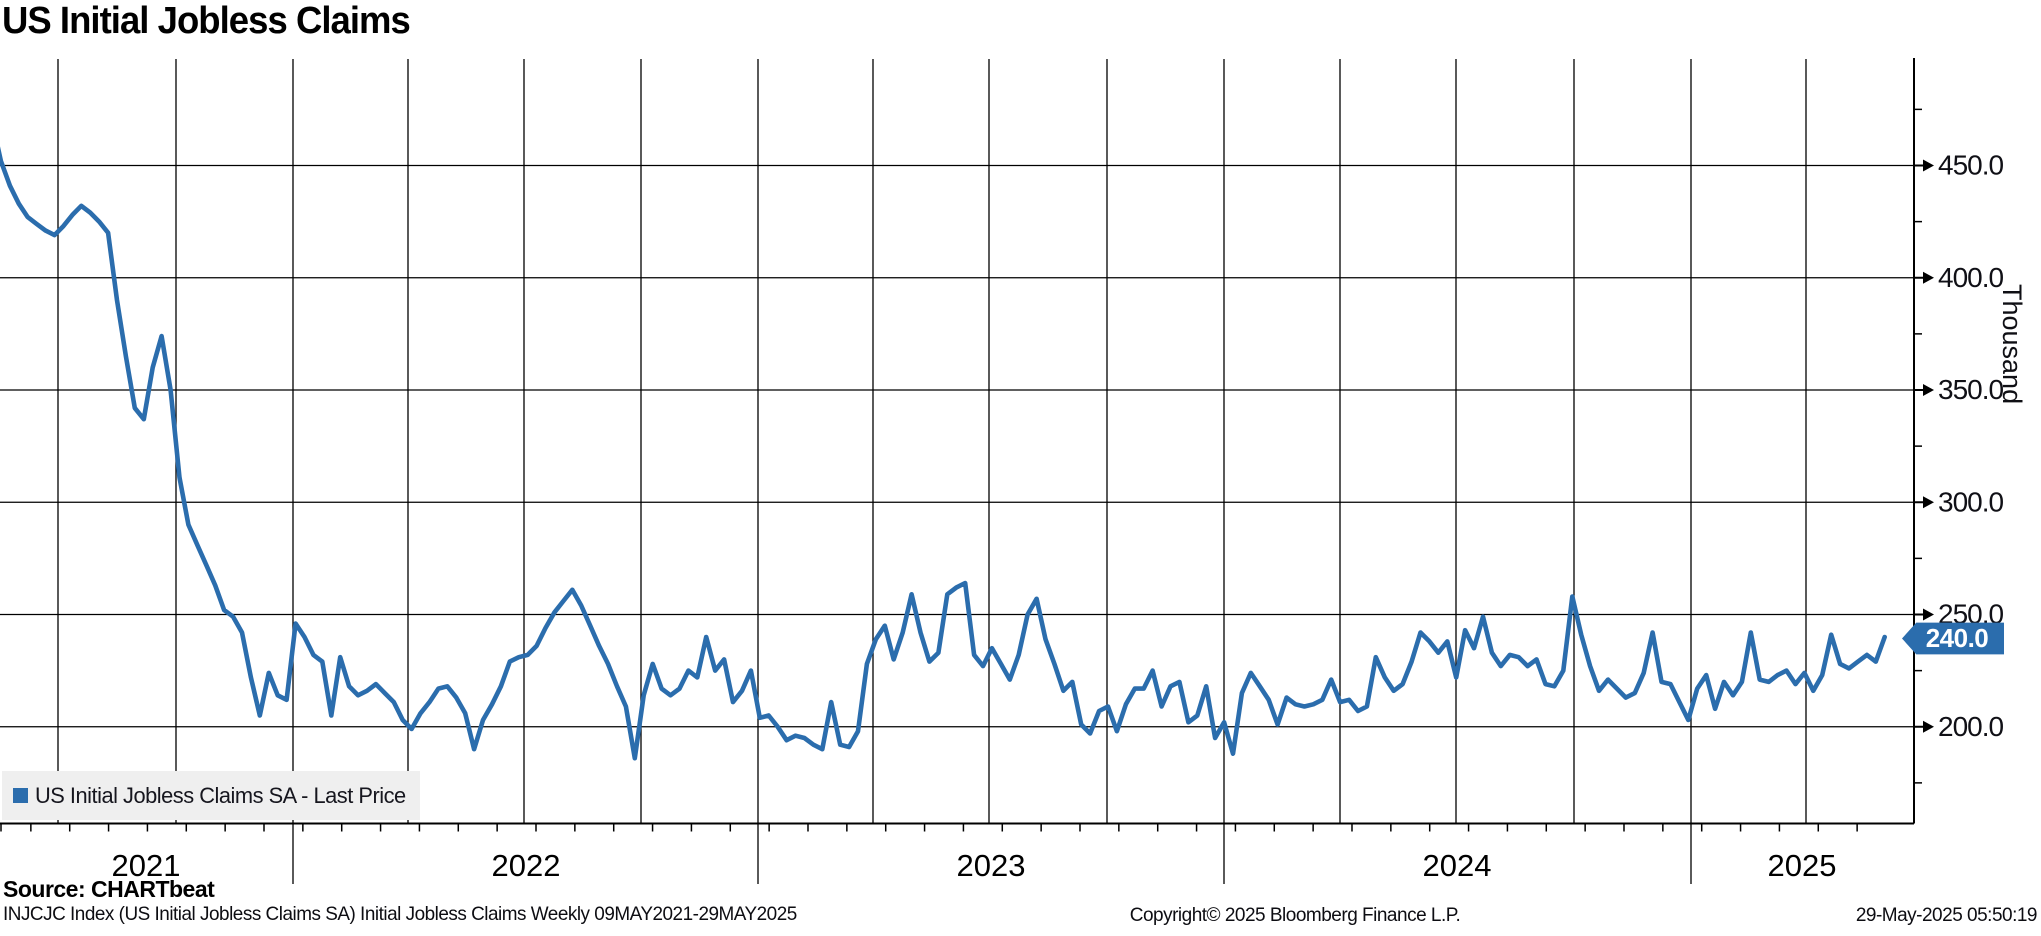  What do you see at coordinates (206, 21) in the screenshot?
I see `chart-title: US Initial Jobless Claims` at bounding box center [206, 21].